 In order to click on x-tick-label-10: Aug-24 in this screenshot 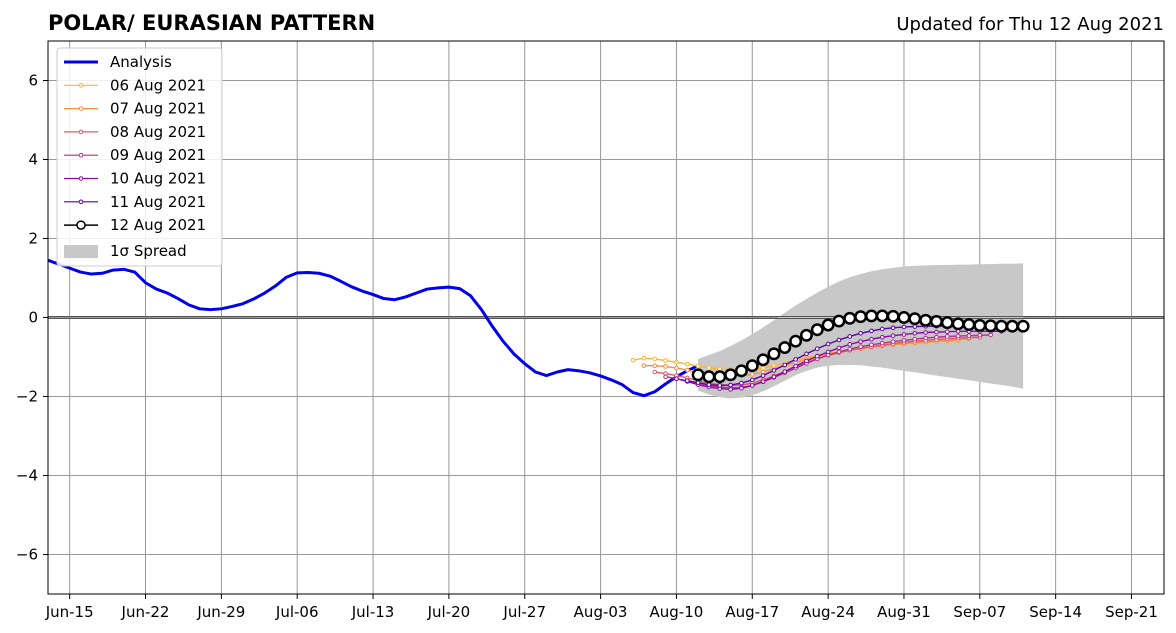, I will do `click(828, 612)`.